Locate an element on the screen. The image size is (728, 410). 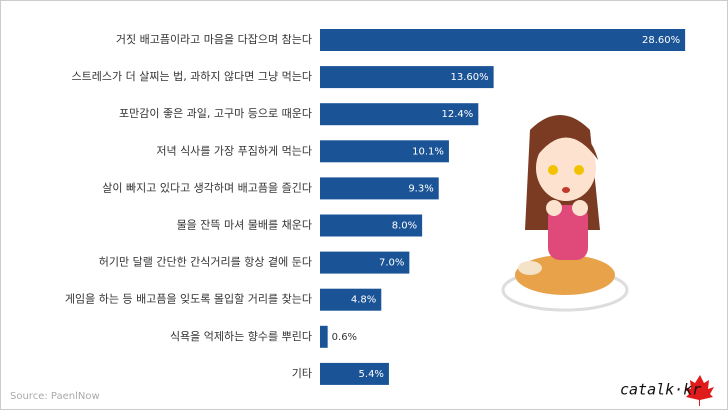
category-label: 스트레스가 더 살찌는 법, 과하지 않다면 그냥 먹는다 is located at coordinates (192, 76).